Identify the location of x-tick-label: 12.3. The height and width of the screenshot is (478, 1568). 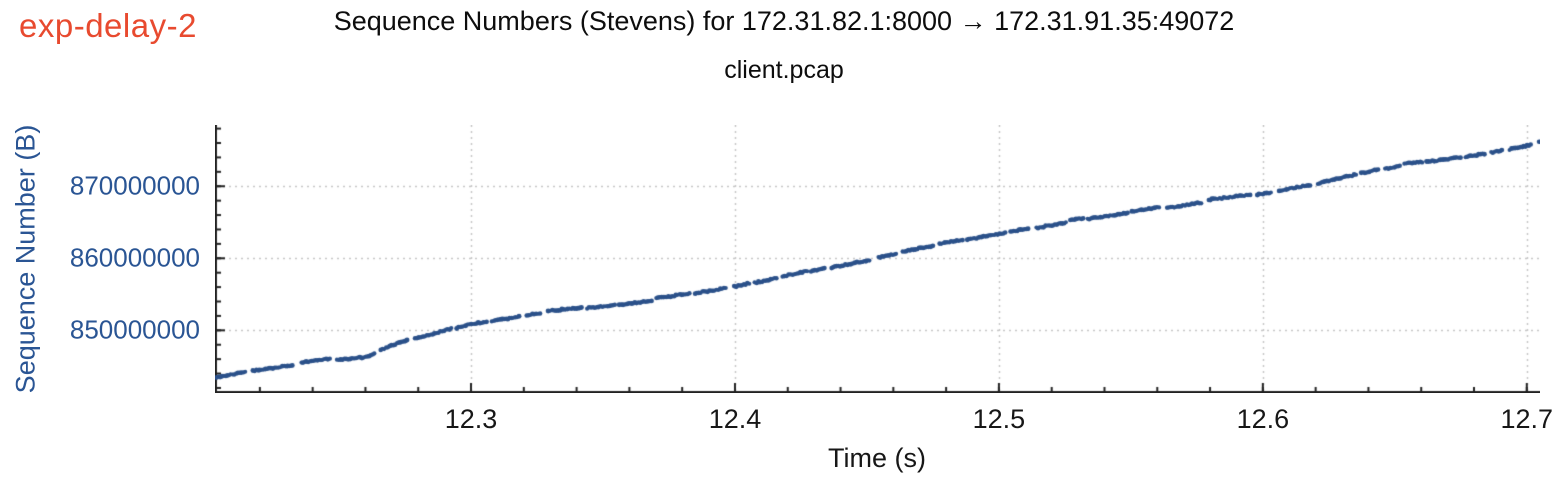
(471, 419).